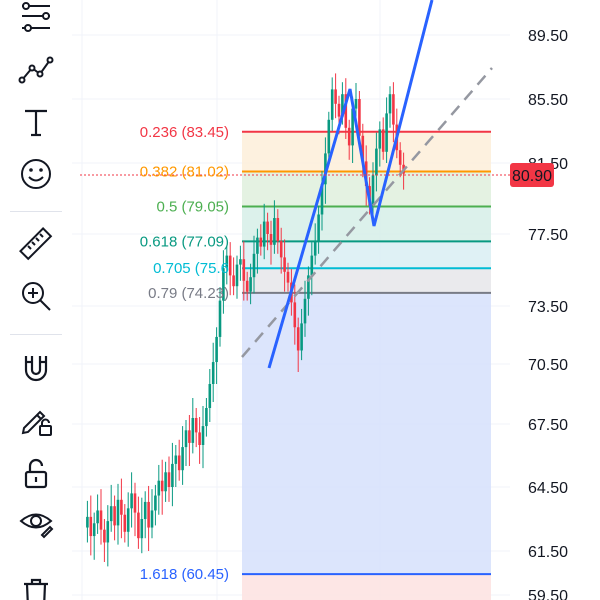  What do you see at coordinates (36, 124) in the screenshot?
I see `text-tool-button` at bounding box center [36, 124].